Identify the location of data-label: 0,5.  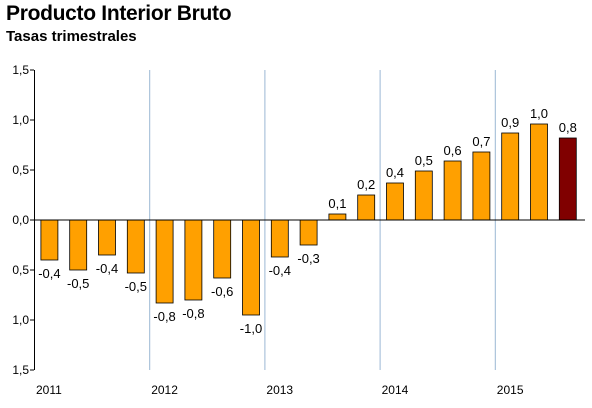
(424, 160).